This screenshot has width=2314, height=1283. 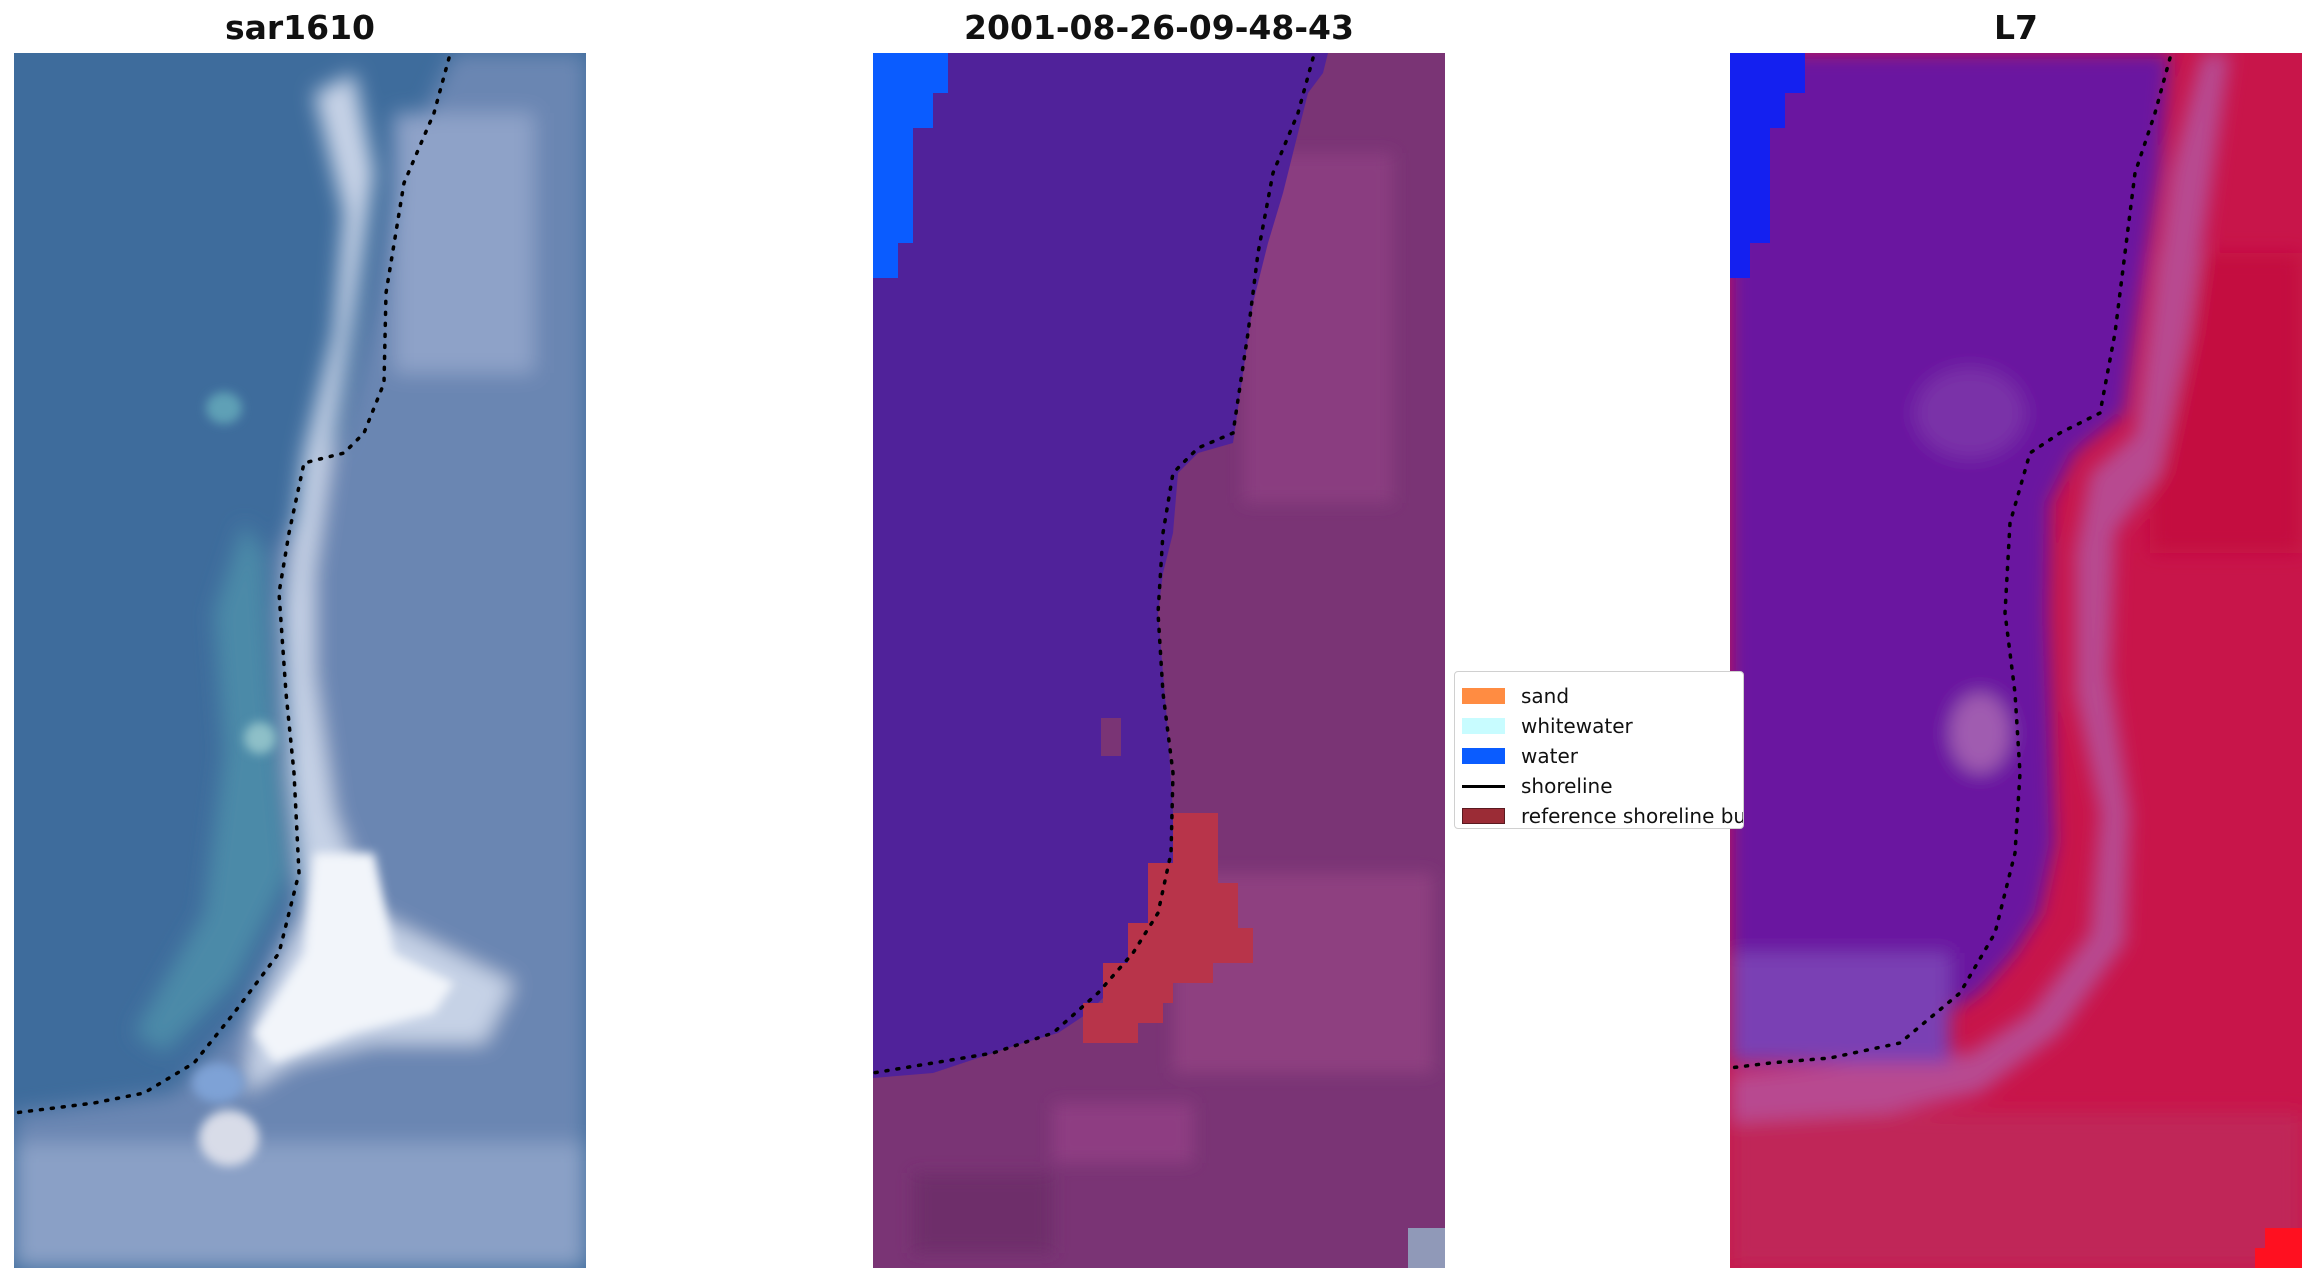 I want to click on shoreline-line-swatch, so click(x=1483, y=786).